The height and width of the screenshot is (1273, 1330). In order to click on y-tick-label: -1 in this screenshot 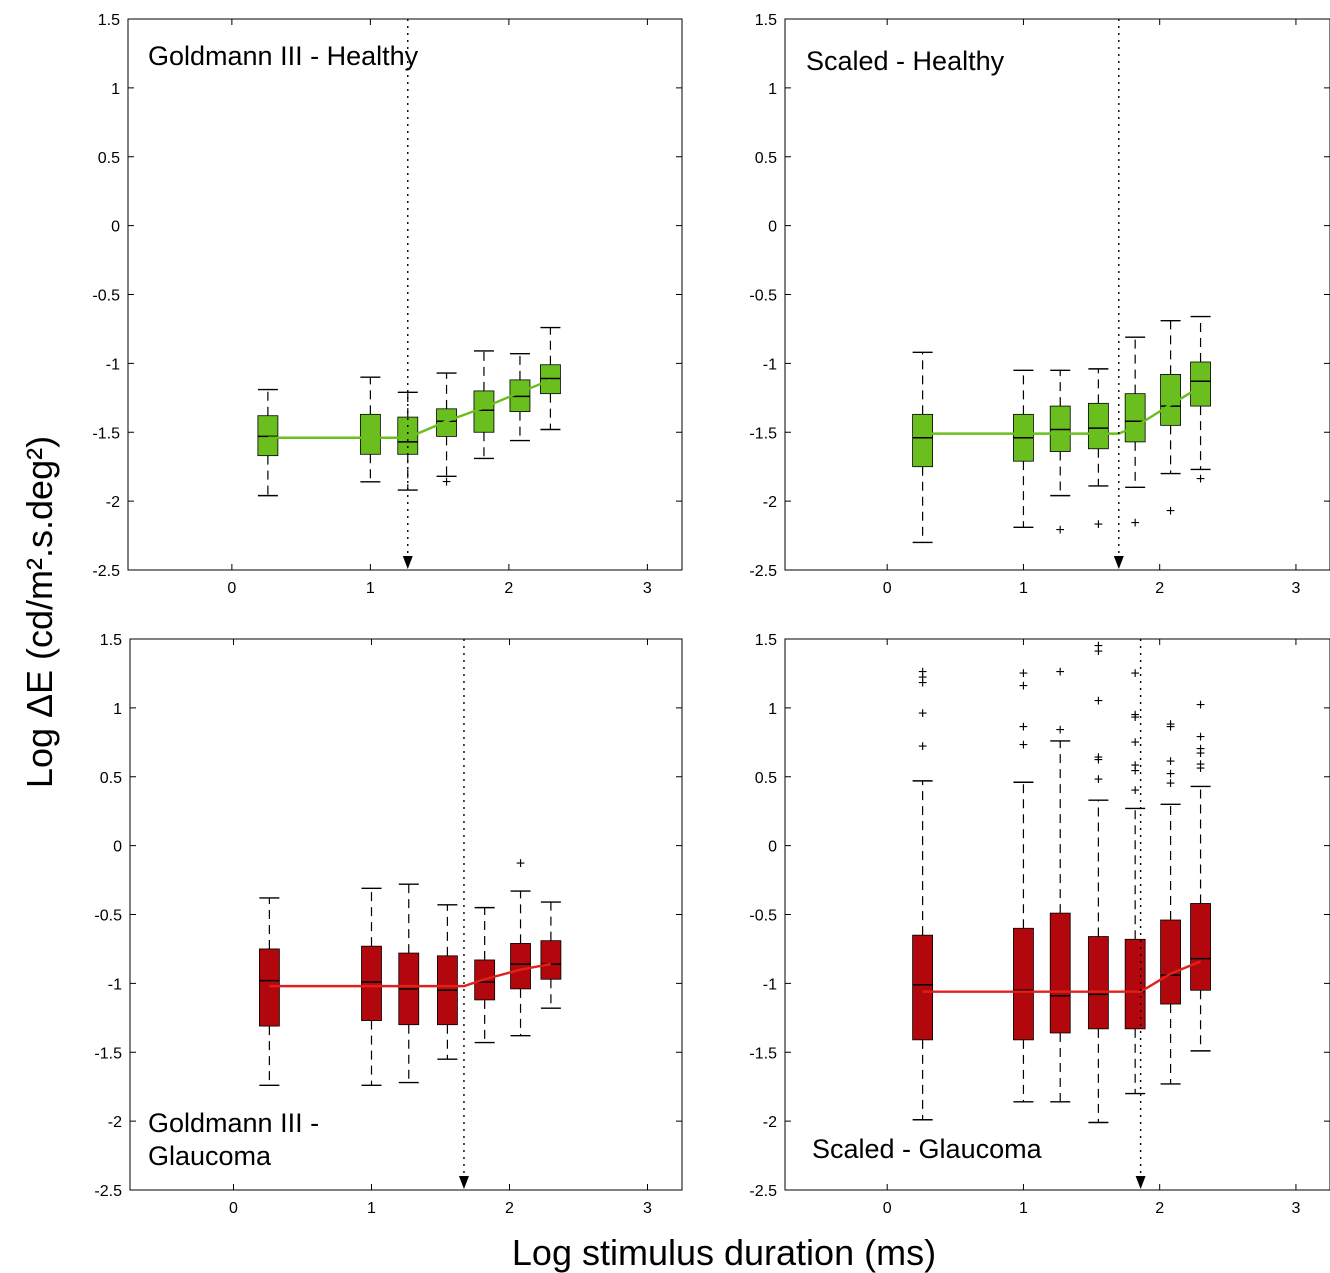, I will do `click(770, 984)`.